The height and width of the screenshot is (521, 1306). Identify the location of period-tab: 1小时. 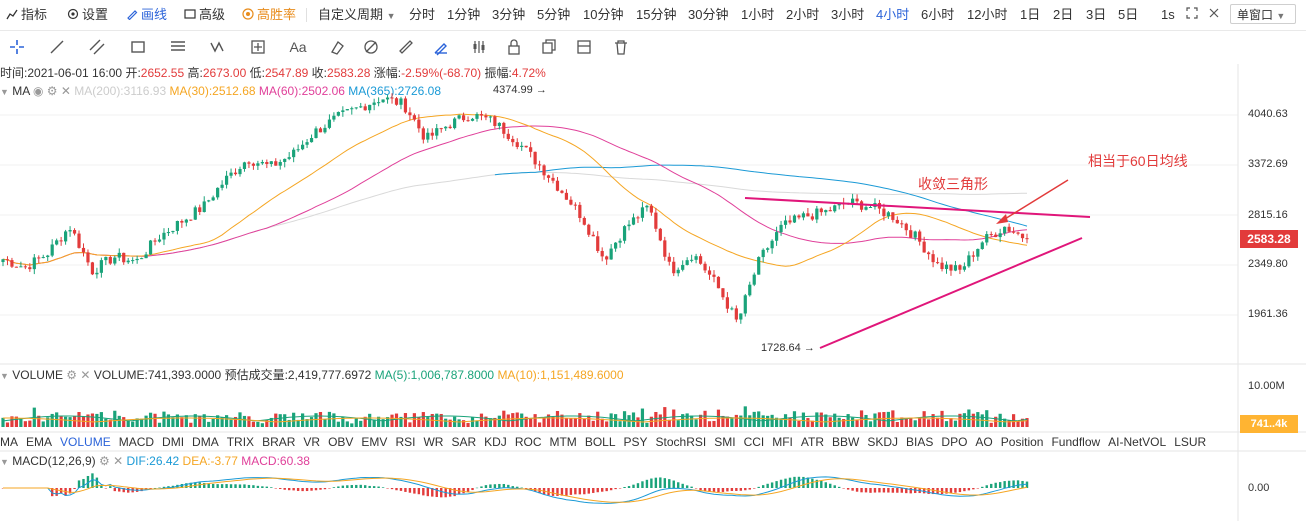
(758, 14).